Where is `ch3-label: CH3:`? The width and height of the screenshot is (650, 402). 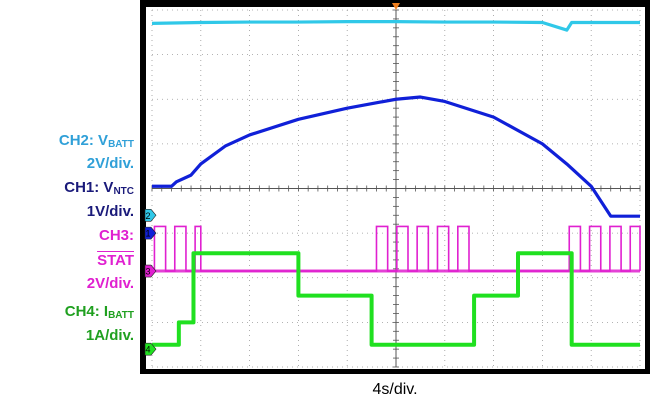 ch3-label: CH3: is located at coordinates (116, 235).